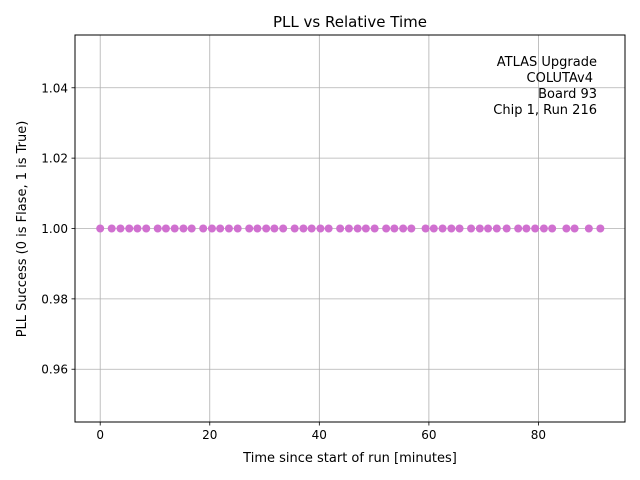 The image size is (640, 480). I want to click on y-axis: 0.96 0.98 1.00 1.02 1.04, so click(58, 229).